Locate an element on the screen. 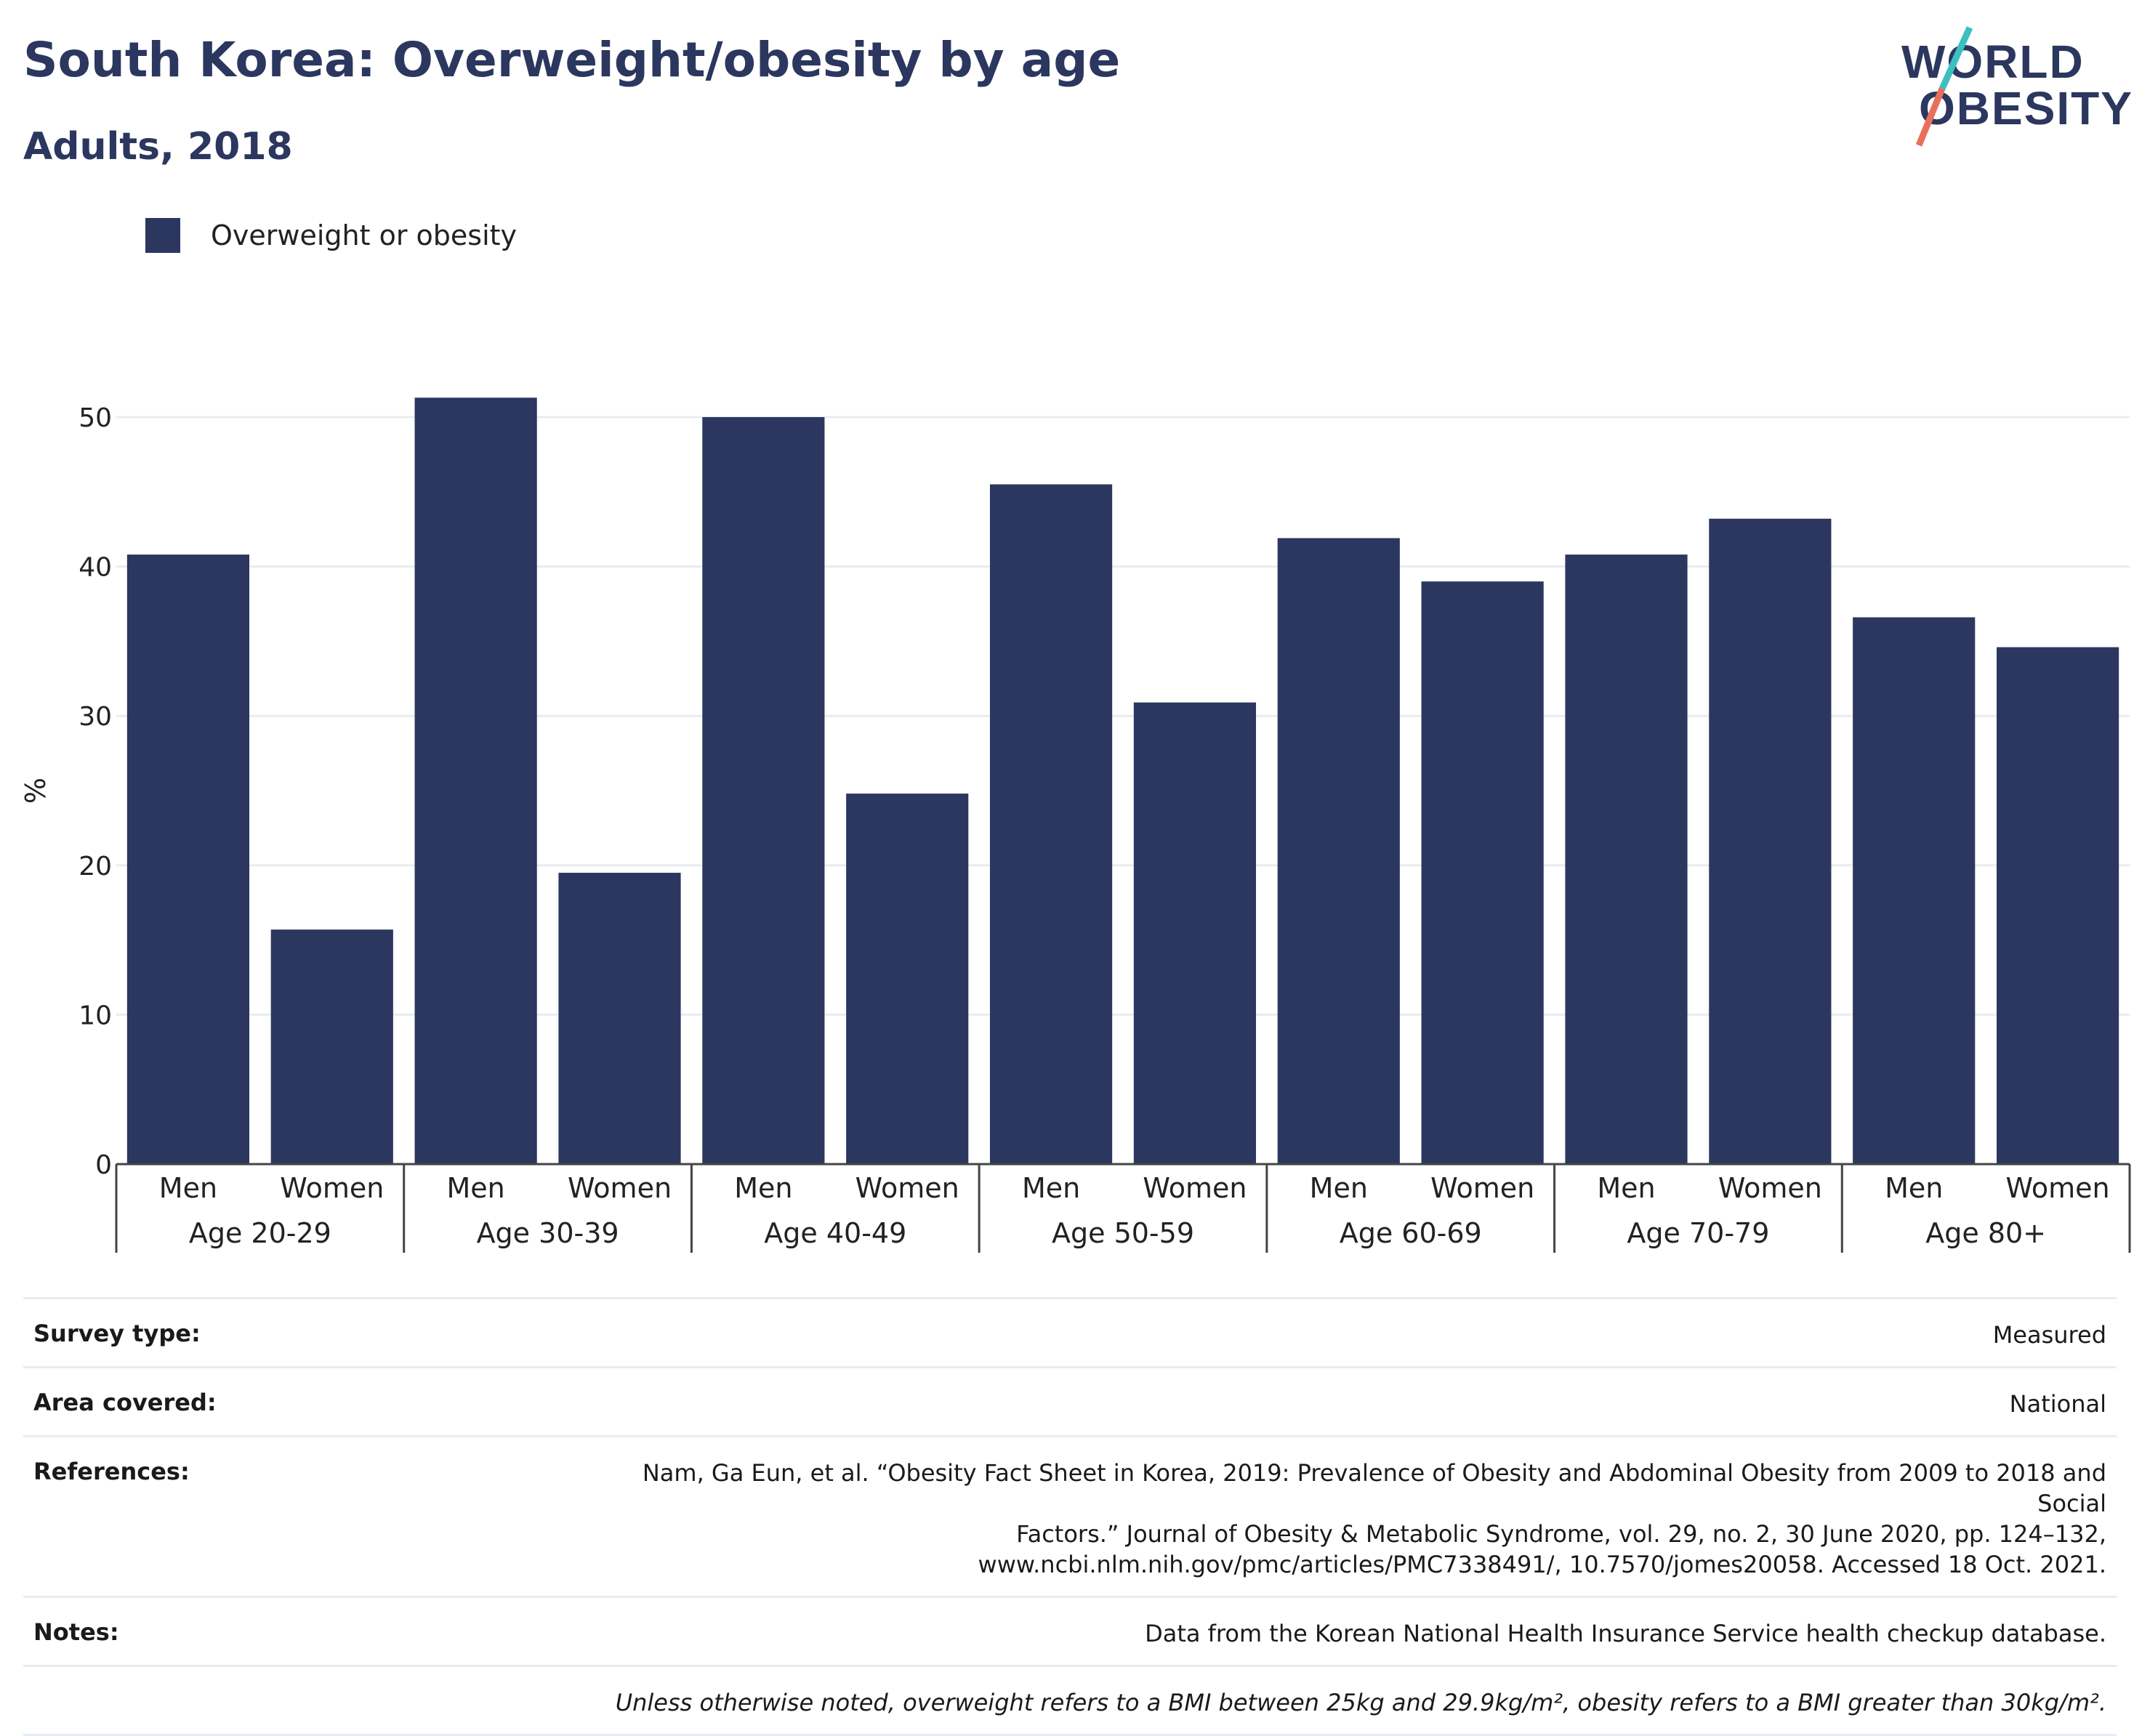 The height and width of the screenshot is (1736, 2150). details-row-area-covered: Area covered: National is located at coordinates (1070, 1402).